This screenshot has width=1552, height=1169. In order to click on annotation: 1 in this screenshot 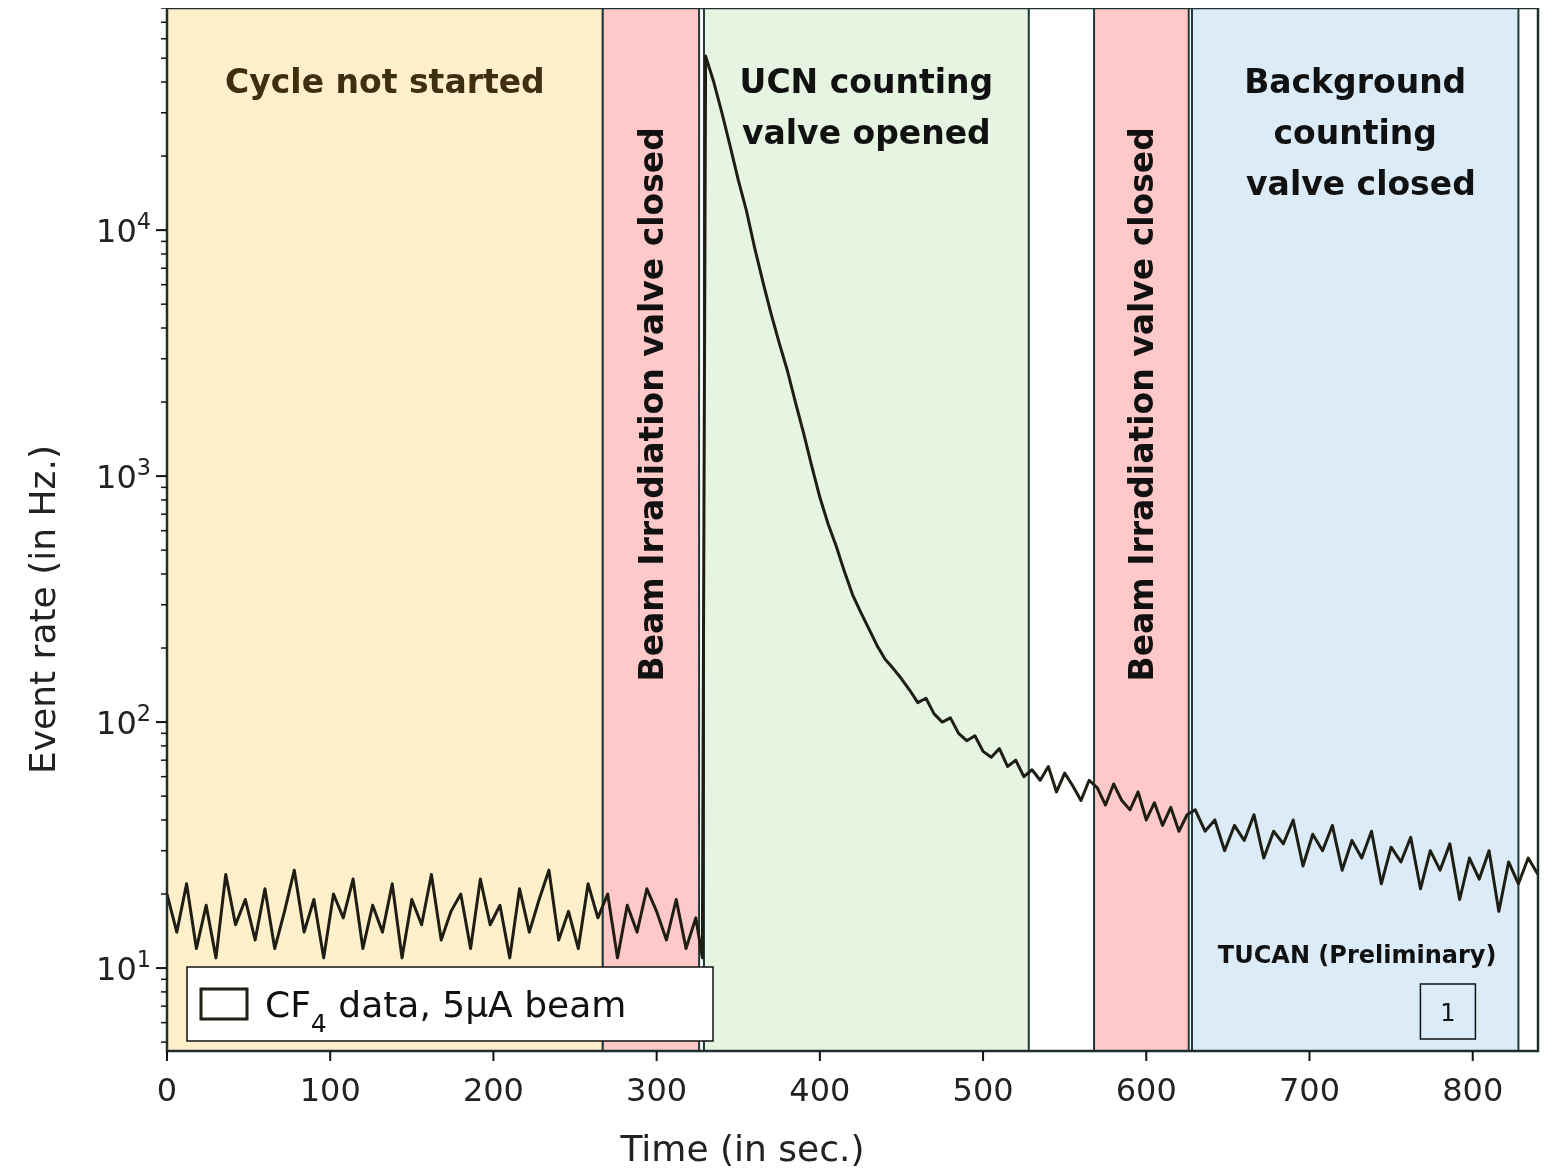, I will do `click(1448, 1013)`.